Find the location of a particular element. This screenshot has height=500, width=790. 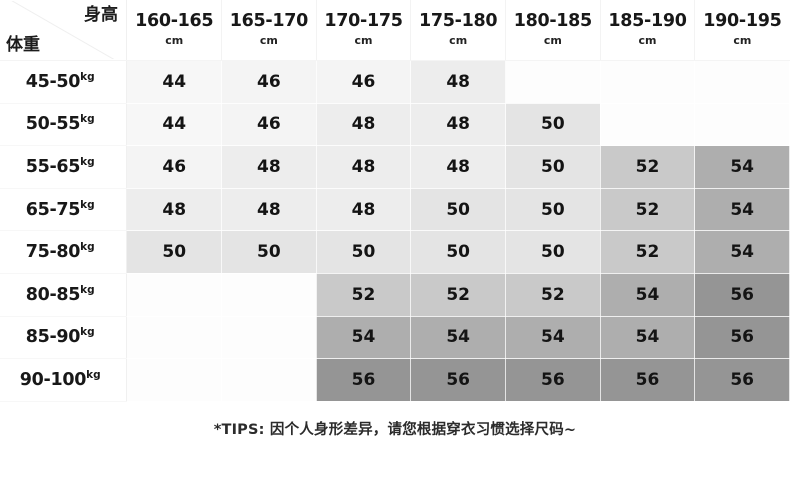

table-row: 50-55kg 44 46 48 48 50 is located at coordinates (395, 125).